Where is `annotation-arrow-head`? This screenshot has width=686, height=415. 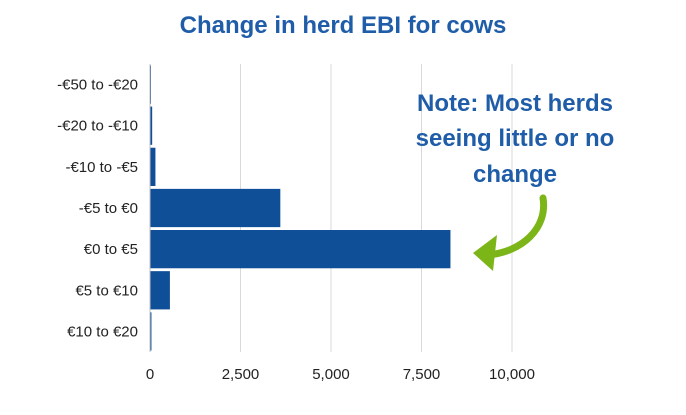
annotation-arrow-head is located at coordinates (485, 253).